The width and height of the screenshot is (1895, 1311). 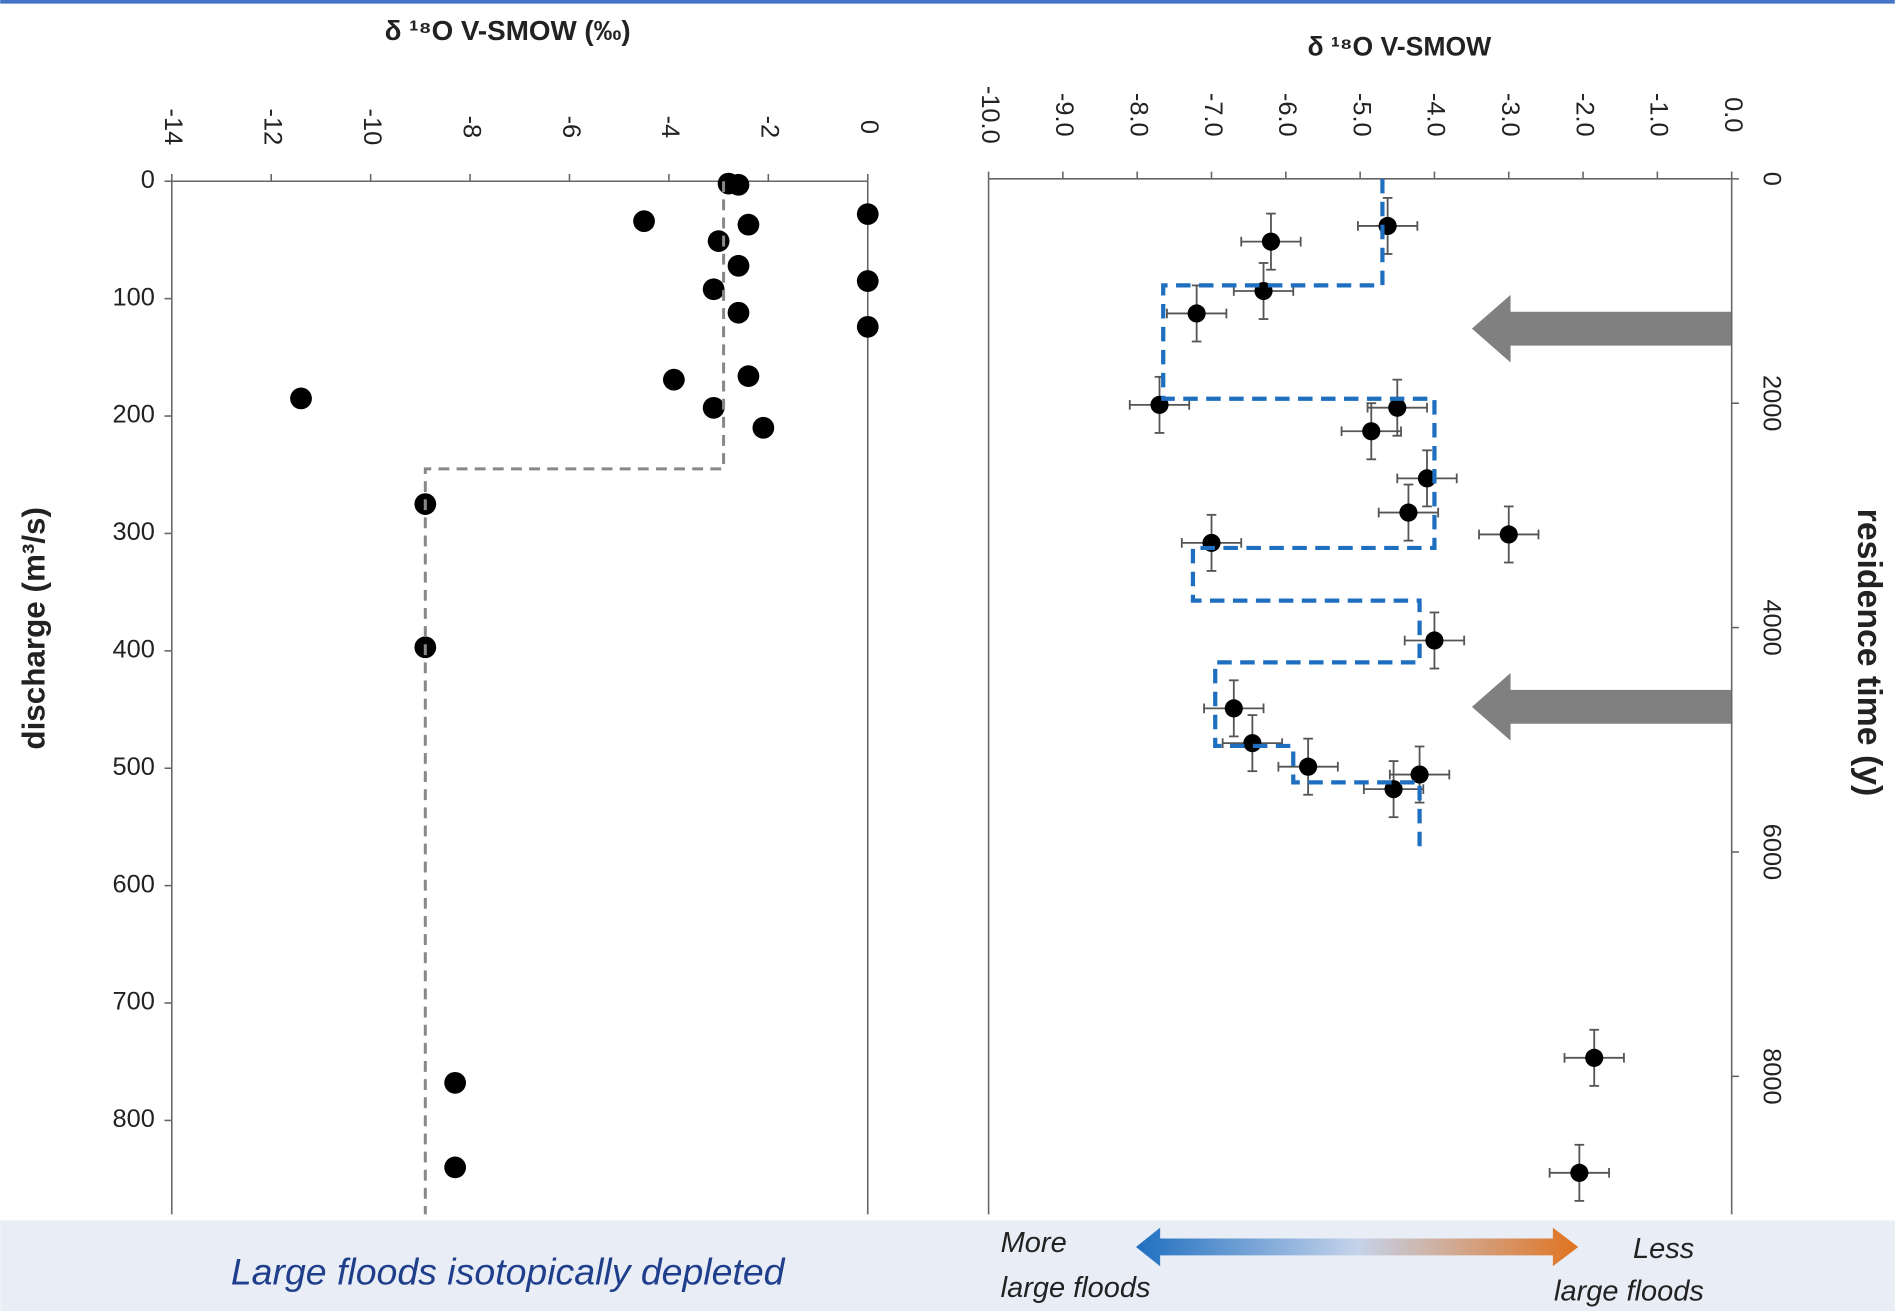 I want to click on x-tick-label: -8.0, so click(x=1138, y=115).